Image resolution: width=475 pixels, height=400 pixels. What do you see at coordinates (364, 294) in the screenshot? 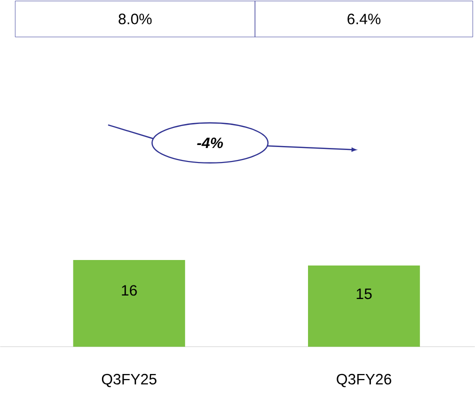
I see `data-label: 15` at bounding box center [364, 294].